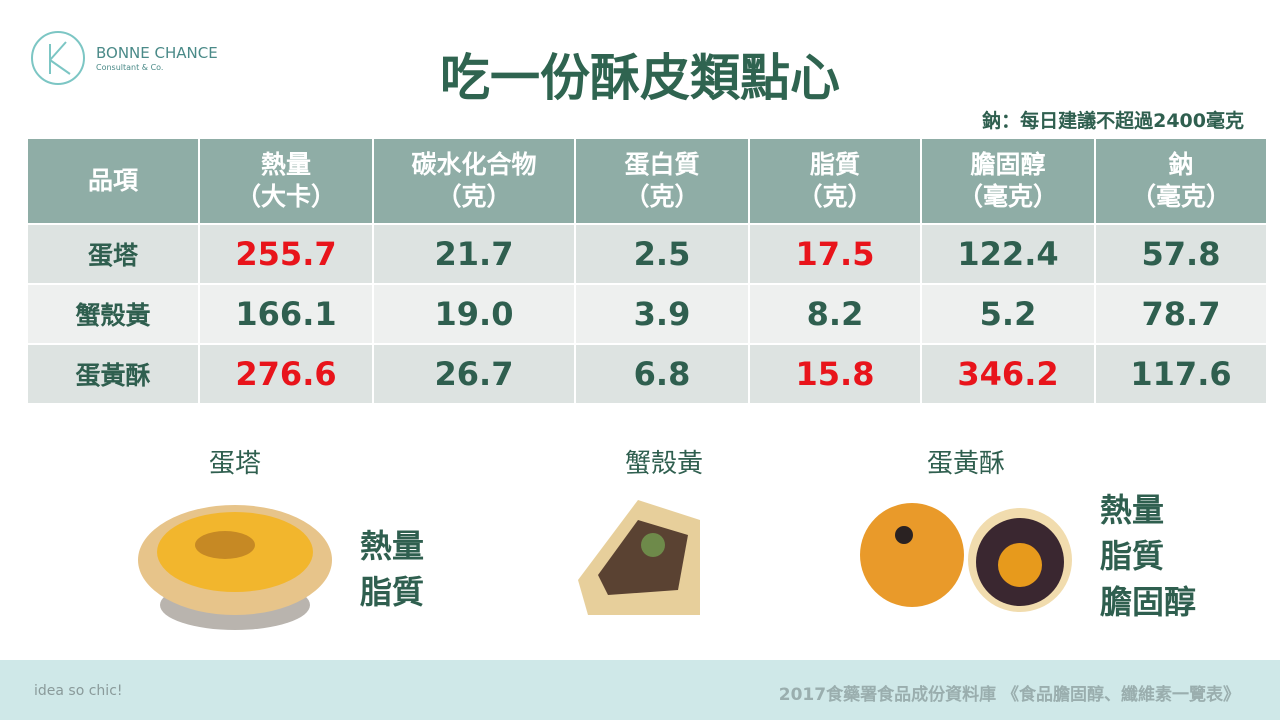  I want to click on header-cell: 鈉 （毫克）, so click(1181, 181).